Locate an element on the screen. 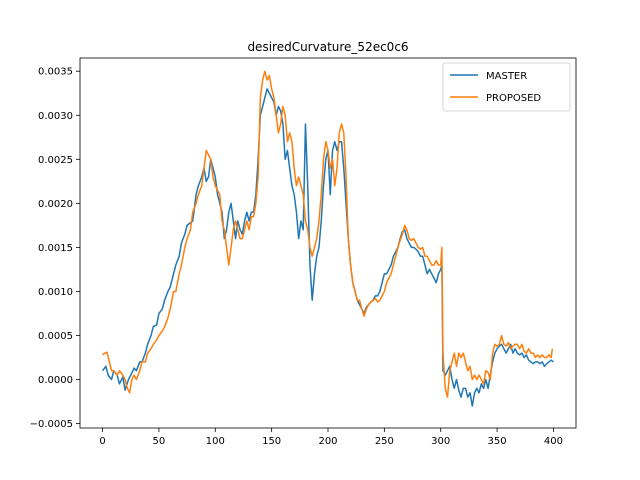  x-tick-label: 350 is located at coordinates (497, 441).